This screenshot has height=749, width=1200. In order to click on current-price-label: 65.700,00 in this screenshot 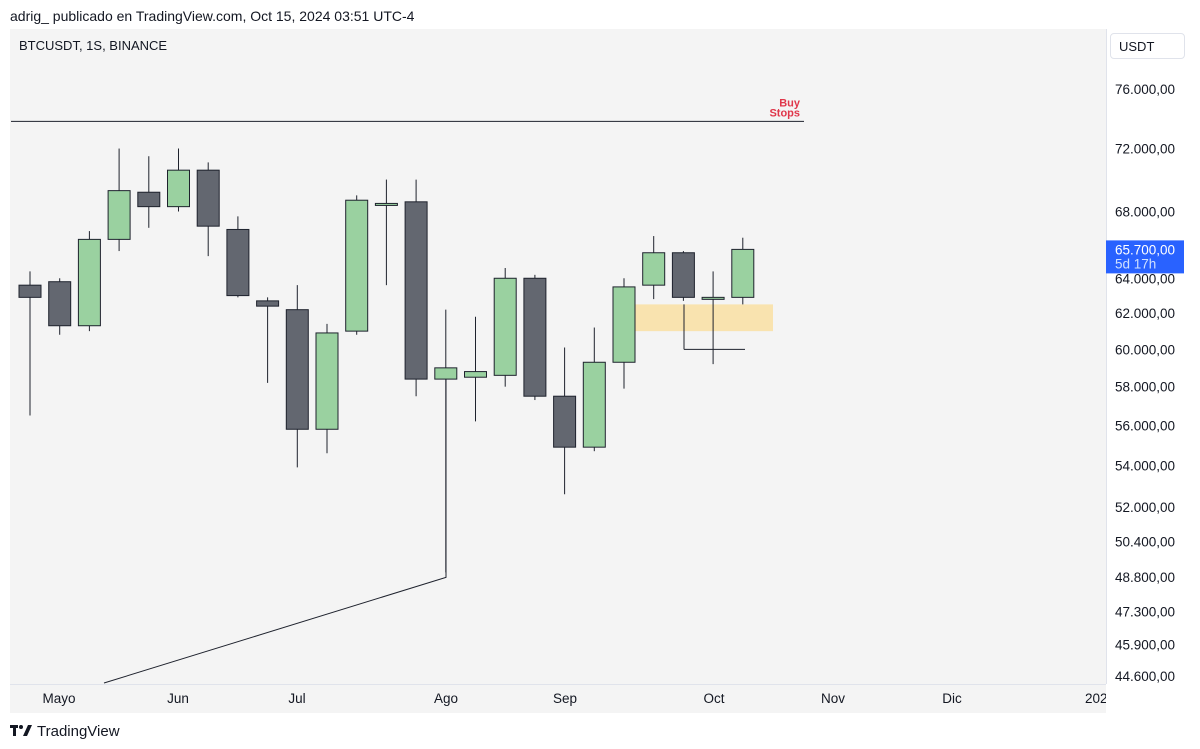, I will do `click(1145, 249)`.